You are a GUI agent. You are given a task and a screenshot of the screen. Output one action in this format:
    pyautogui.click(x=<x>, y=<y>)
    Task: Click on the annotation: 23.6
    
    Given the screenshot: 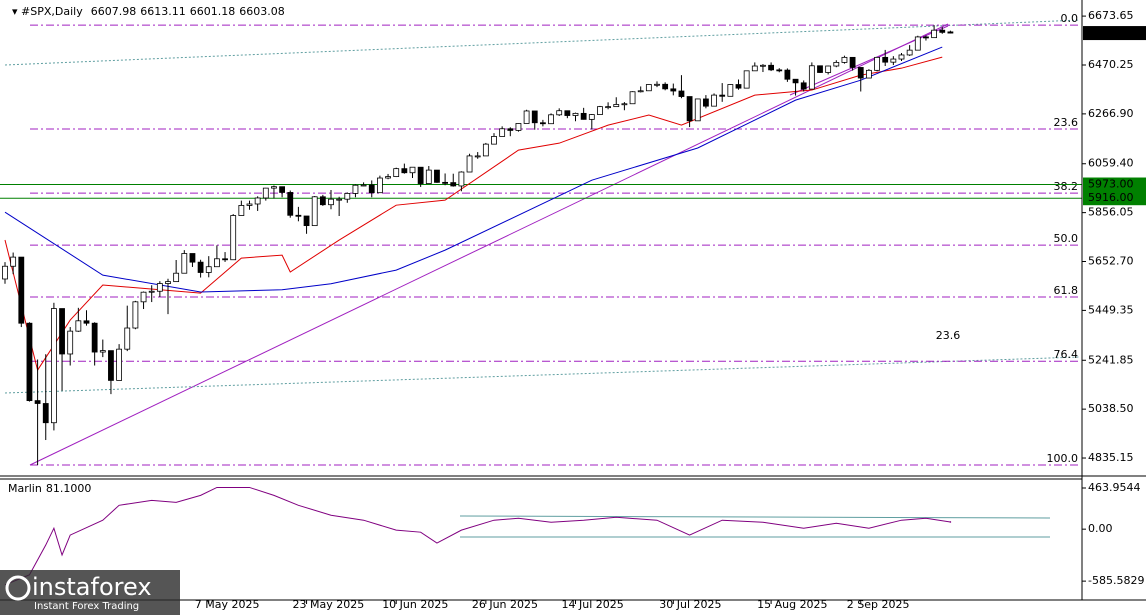 What is the action you would take?
    pyautogui.click(x=948, y=335)
    